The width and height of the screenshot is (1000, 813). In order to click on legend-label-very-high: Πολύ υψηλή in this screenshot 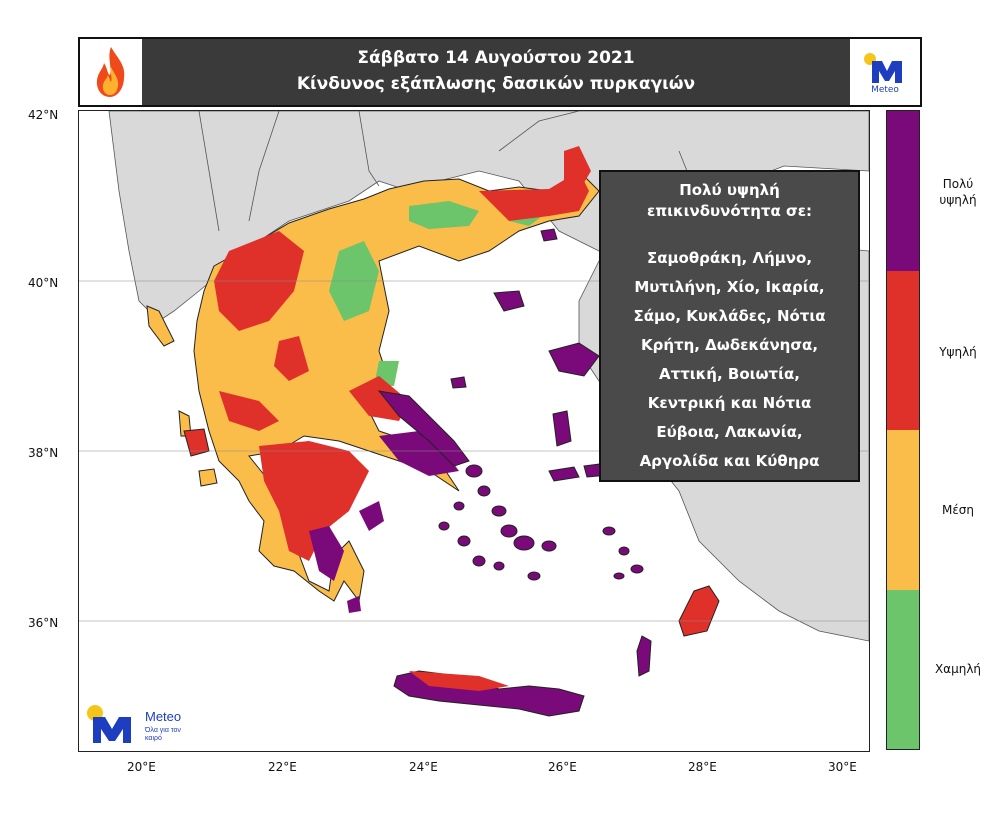, I will do `click(958, 192)`.